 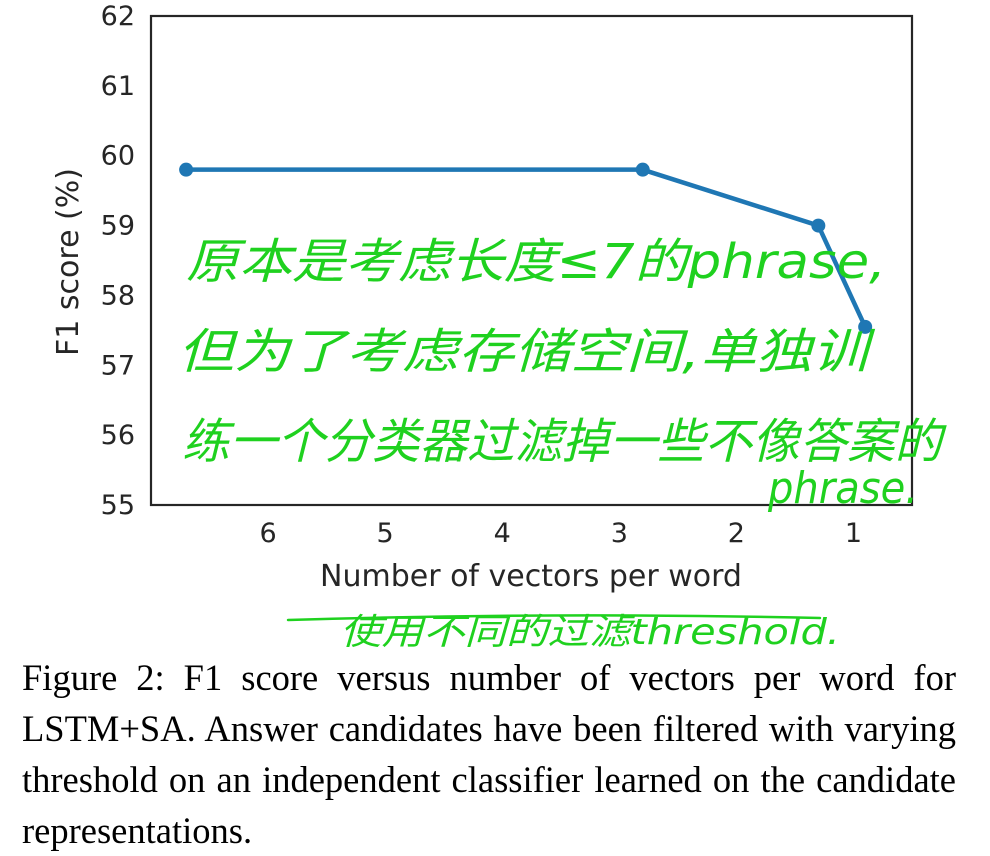 I want to click on x-axis-label: Number of vectors per word, so click(x=531, y=576).